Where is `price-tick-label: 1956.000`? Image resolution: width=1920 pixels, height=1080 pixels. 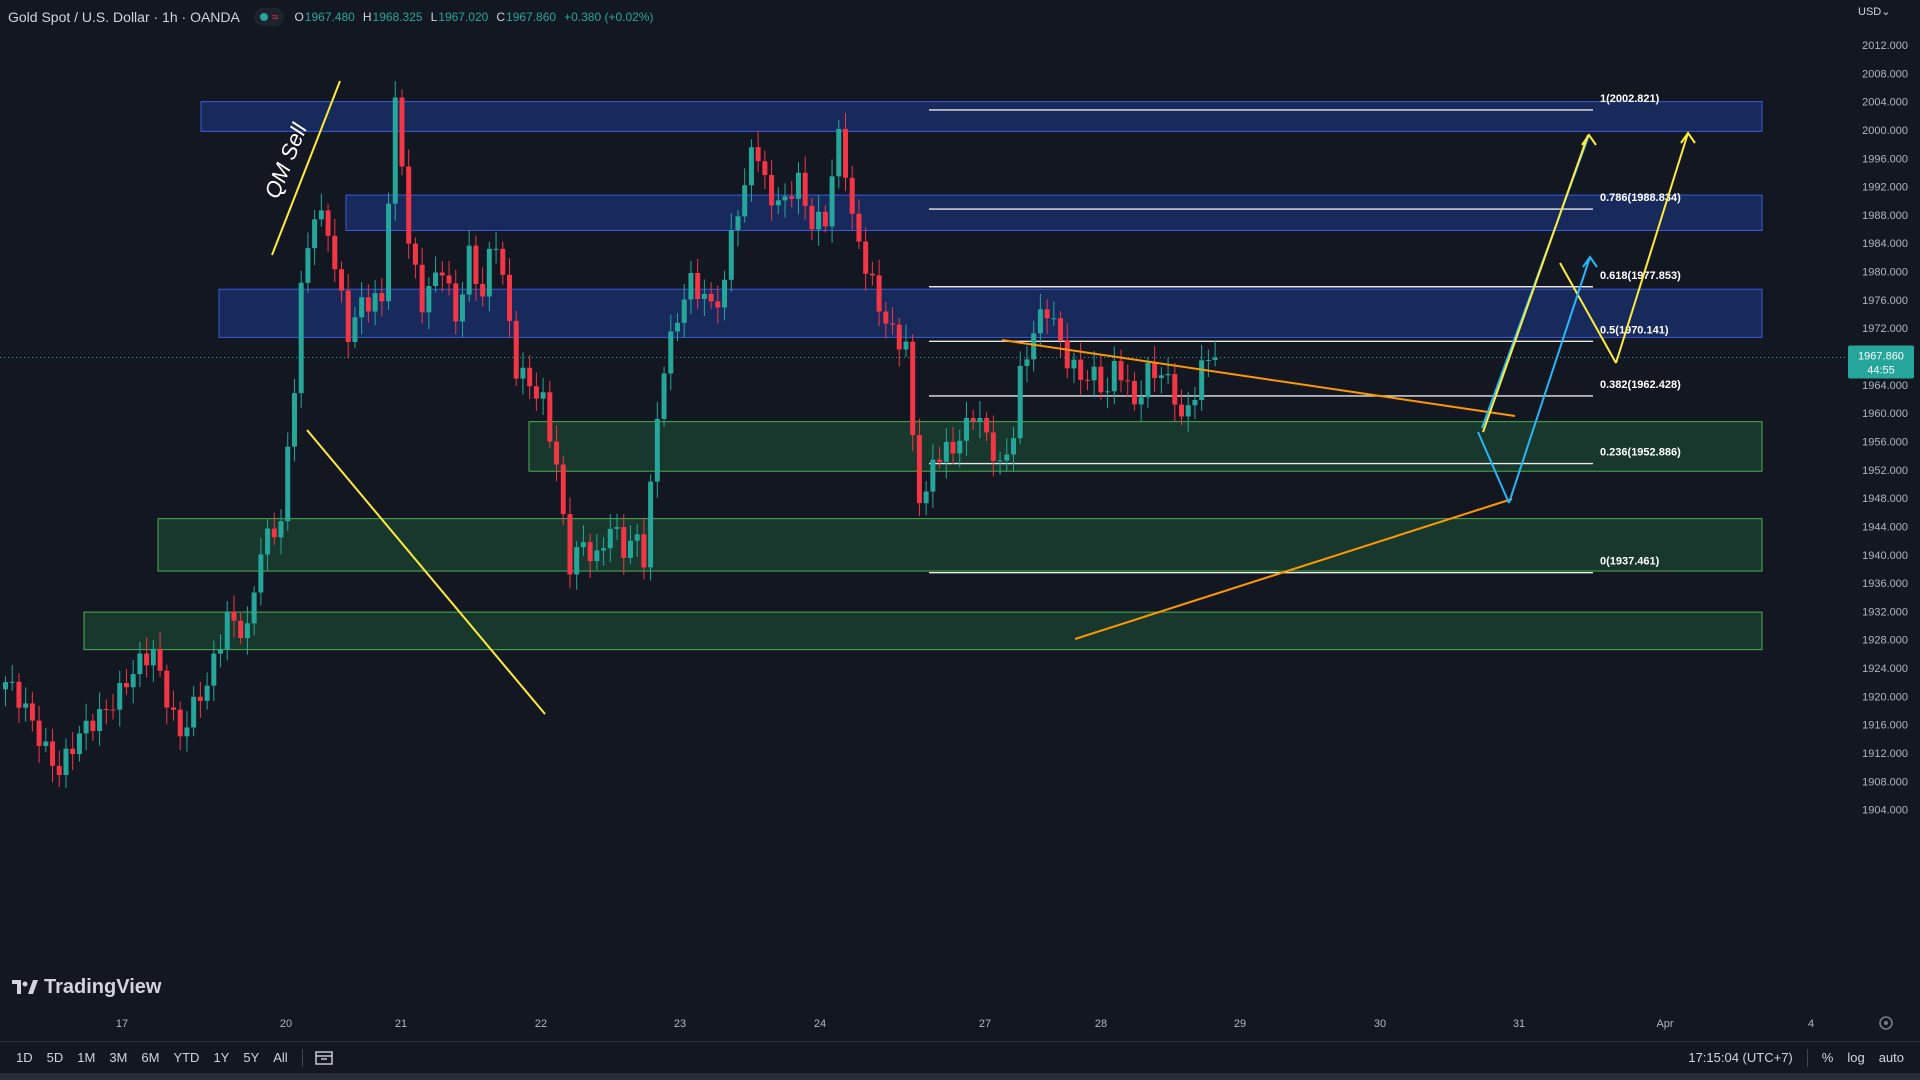 price-tick-label: 1956.000 is located at coordinates (1885, 442).